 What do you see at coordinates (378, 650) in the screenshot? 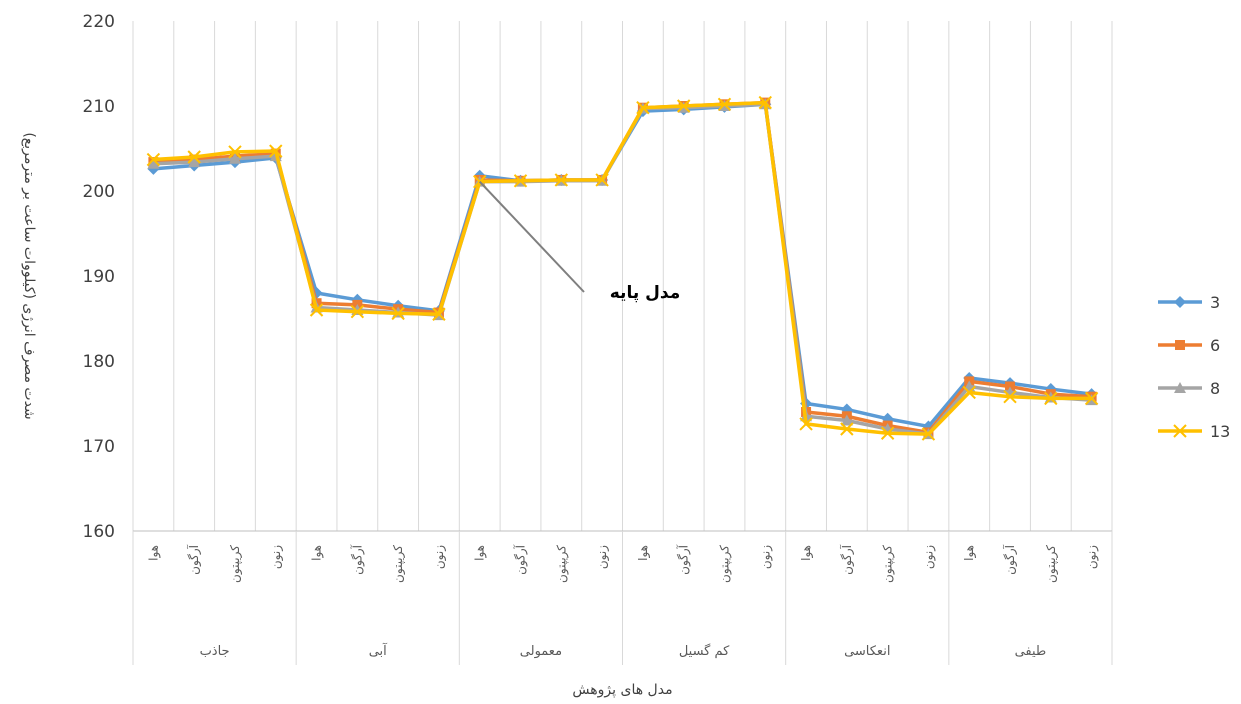
I see `group-label: آبی` at bounding box center [378, 650].